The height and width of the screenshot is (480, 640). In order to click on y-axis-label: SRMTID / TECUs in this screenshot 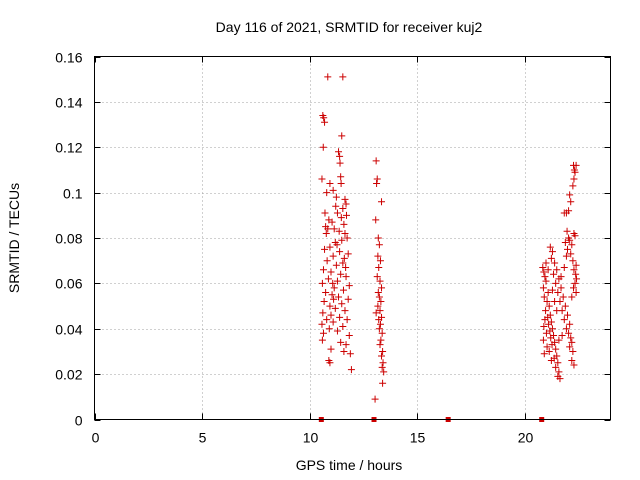, I will do `click(14, 238)`.